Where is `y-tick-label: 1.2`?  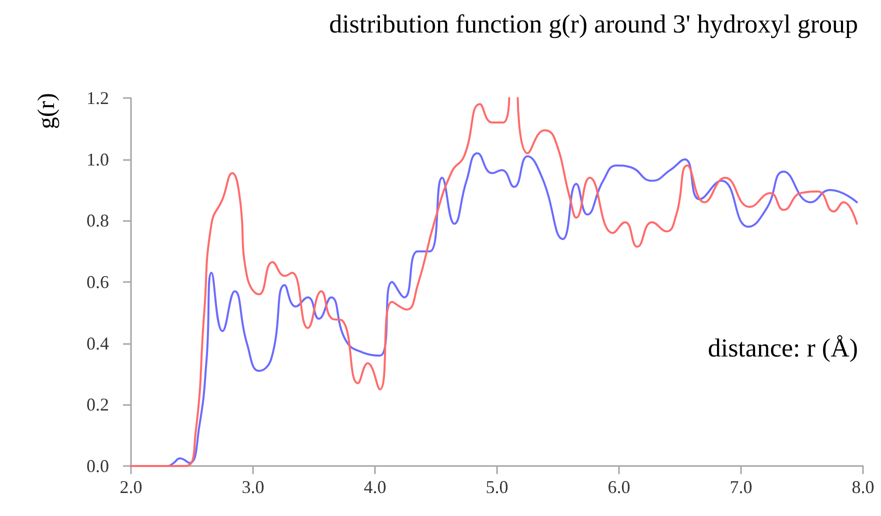
y-tick-label: 1.2 is located at coordinates (97, 98).